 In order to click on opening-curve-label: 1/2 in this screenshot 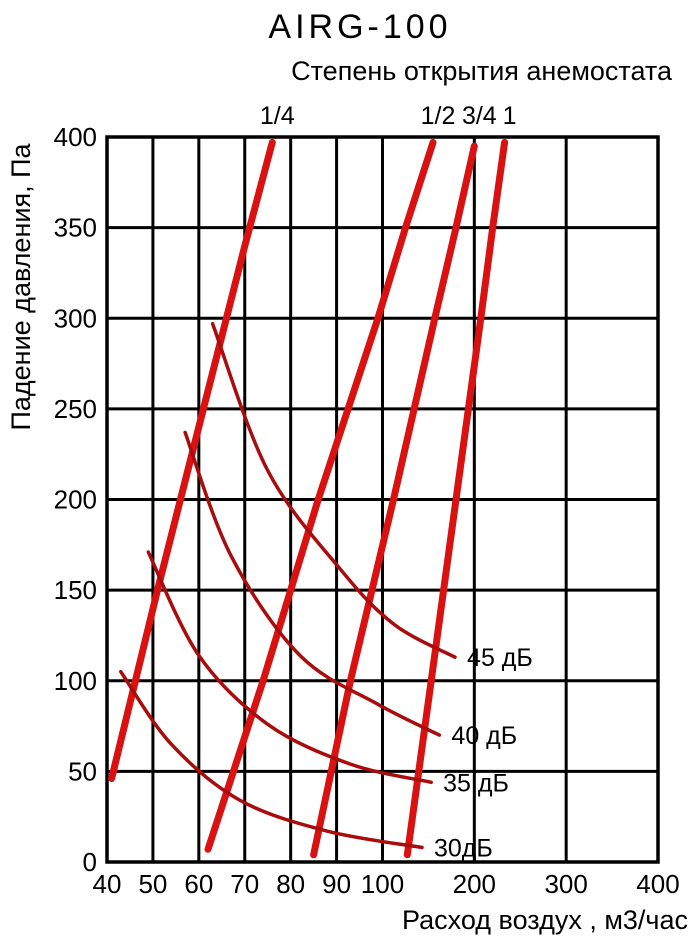, I will do `click(438, 116)`.